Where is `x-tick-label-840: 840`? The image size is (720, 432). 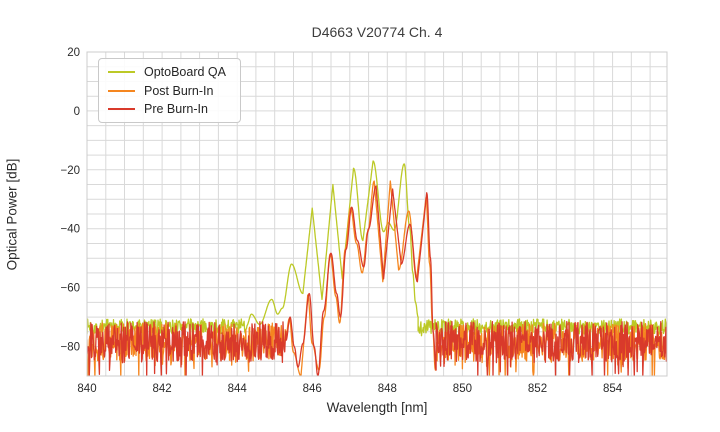
x-tick-label-840: 840 is located at coordinates (86, 389).